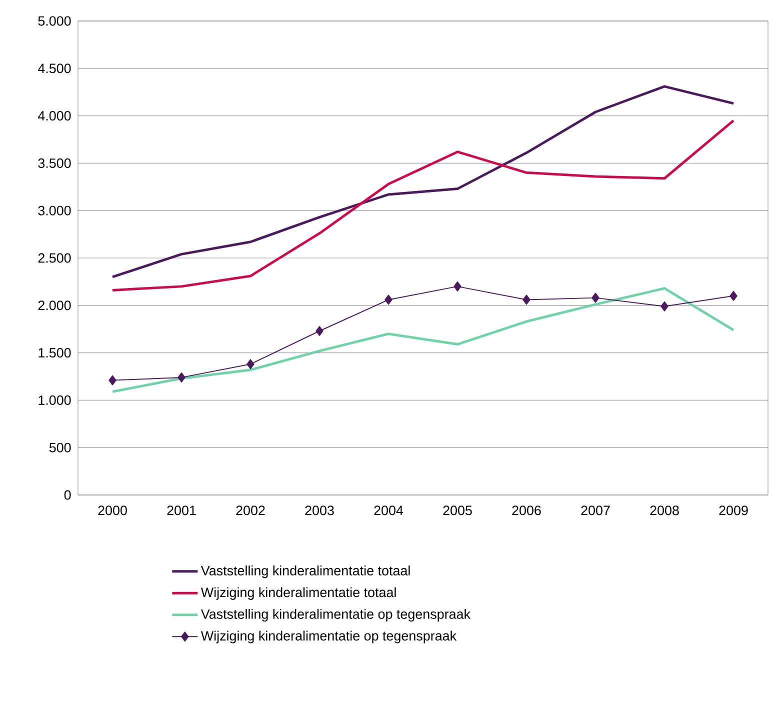 The image size is (770, 709). Describe the element at coordinates (335, 615) in the screenshot. I see `legend-label: Vaststelling kinderalimentatie op tegenspraak` at that location.